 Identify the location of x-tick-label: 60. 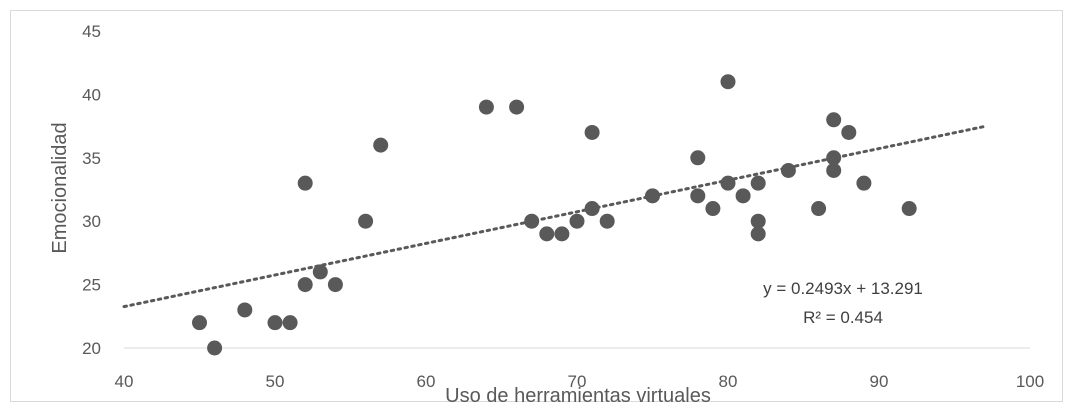
(426, 381).